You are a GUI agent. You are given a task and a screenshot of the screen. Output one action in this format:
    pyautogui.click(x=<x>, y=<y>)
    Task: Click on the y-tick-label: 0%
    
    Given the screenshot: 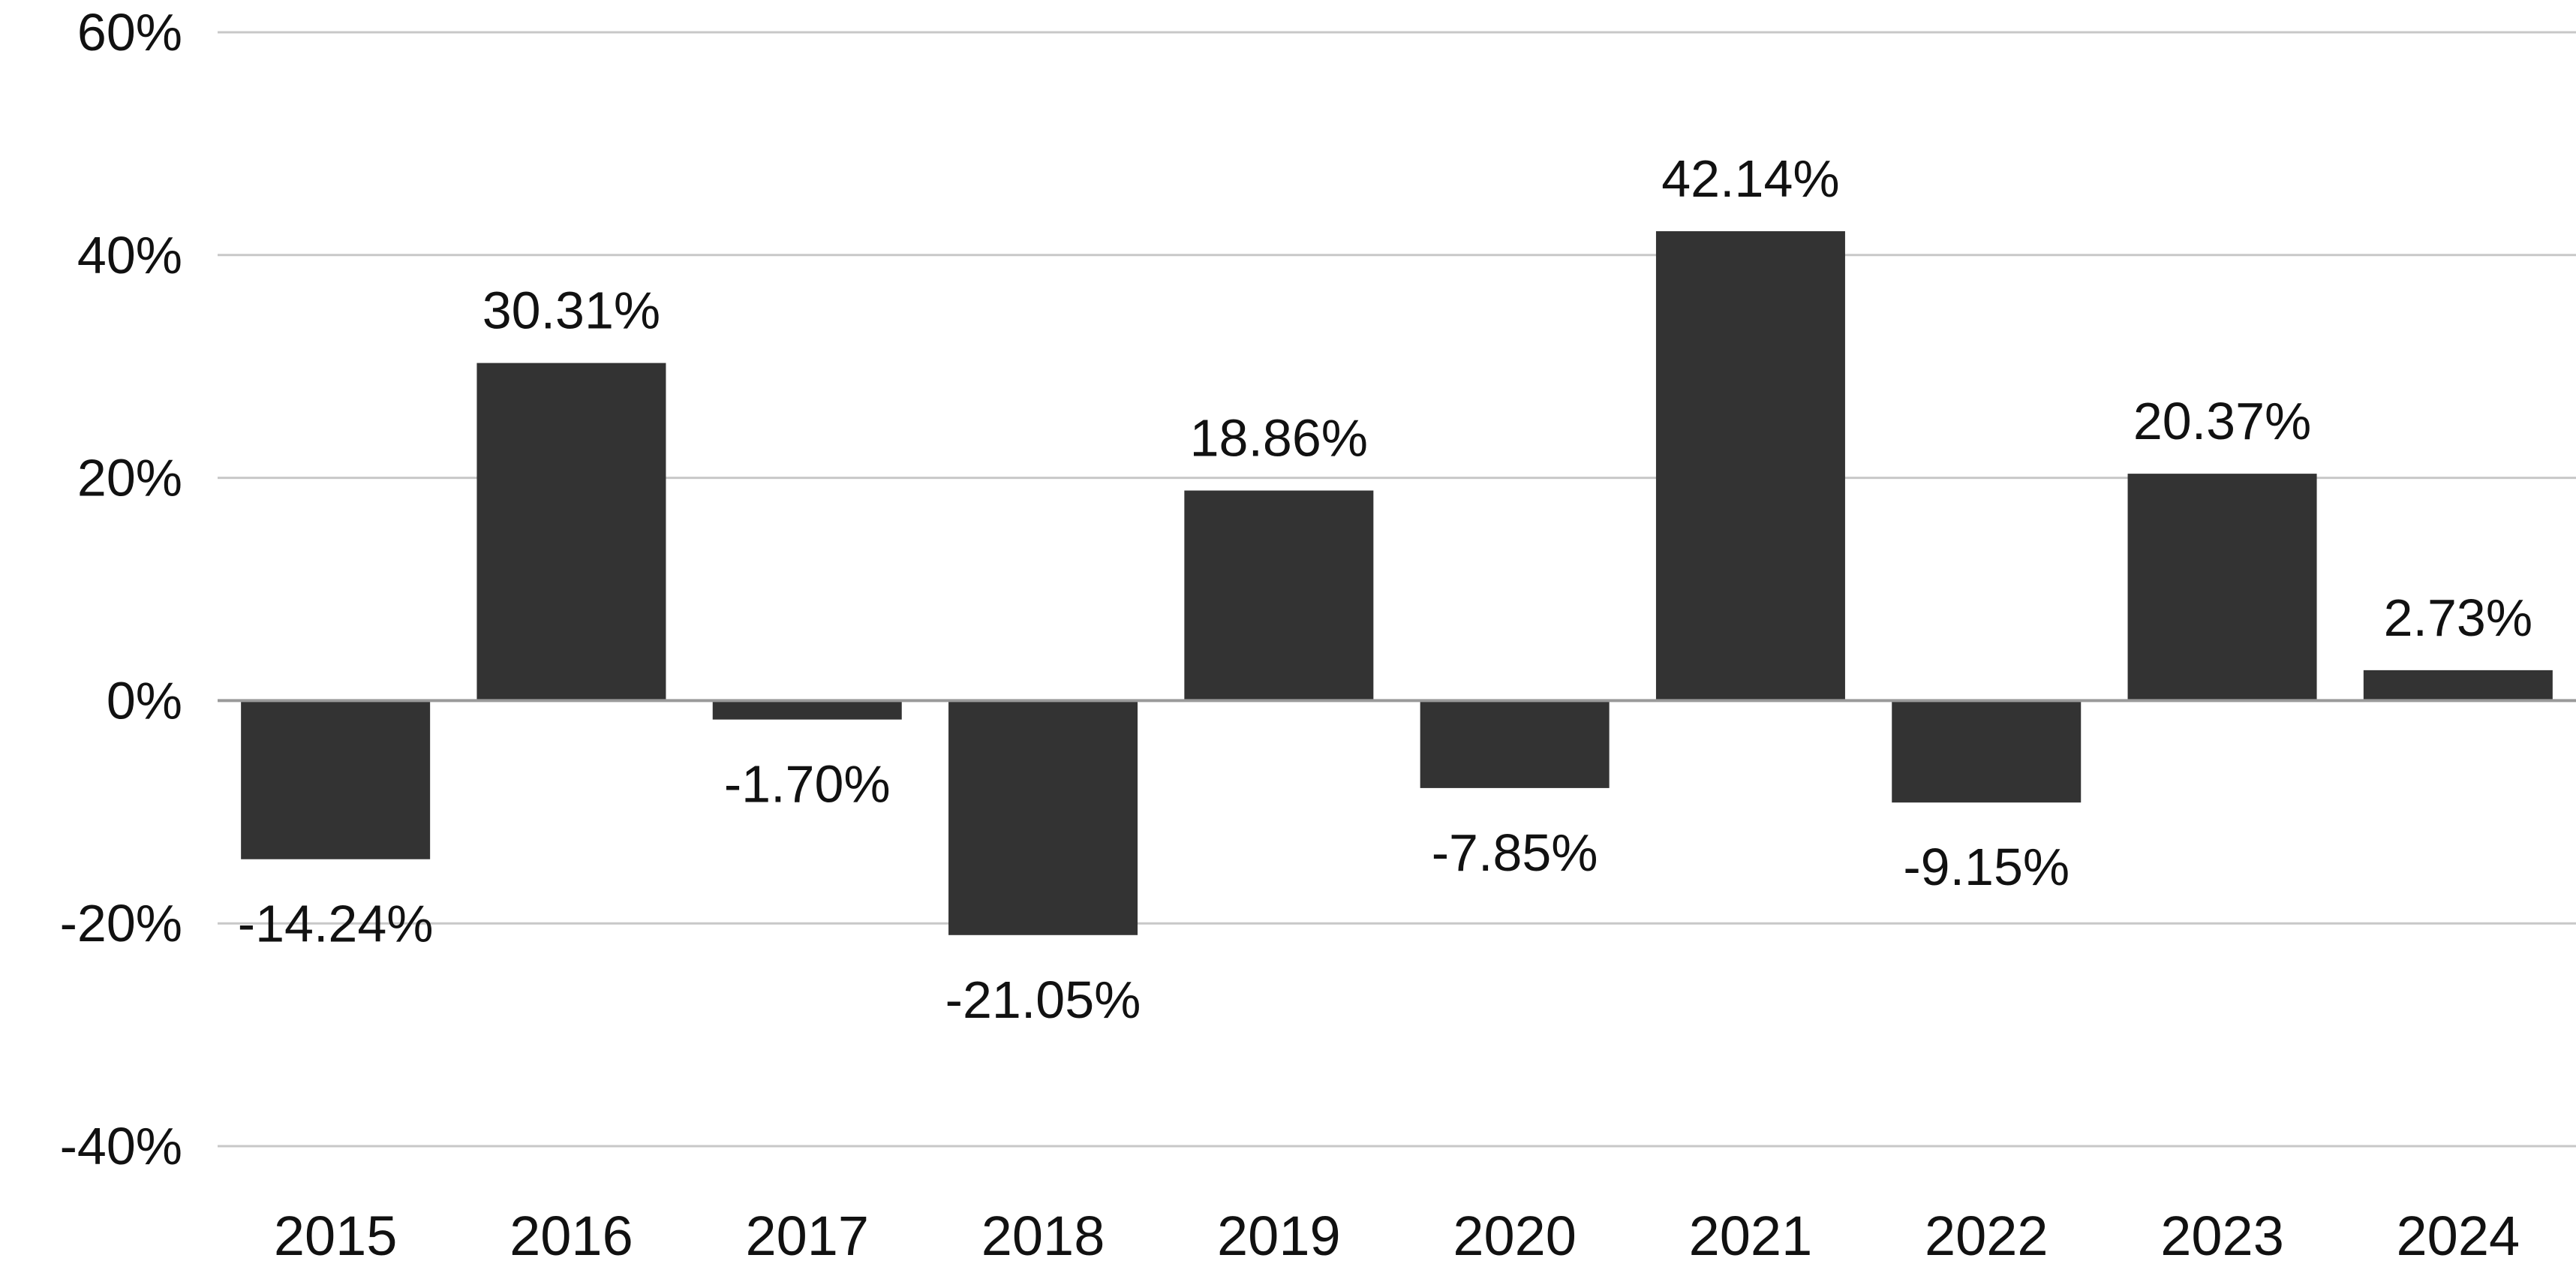 What is the action you would take?
    pyautogui.click(x=144, y=700)
    